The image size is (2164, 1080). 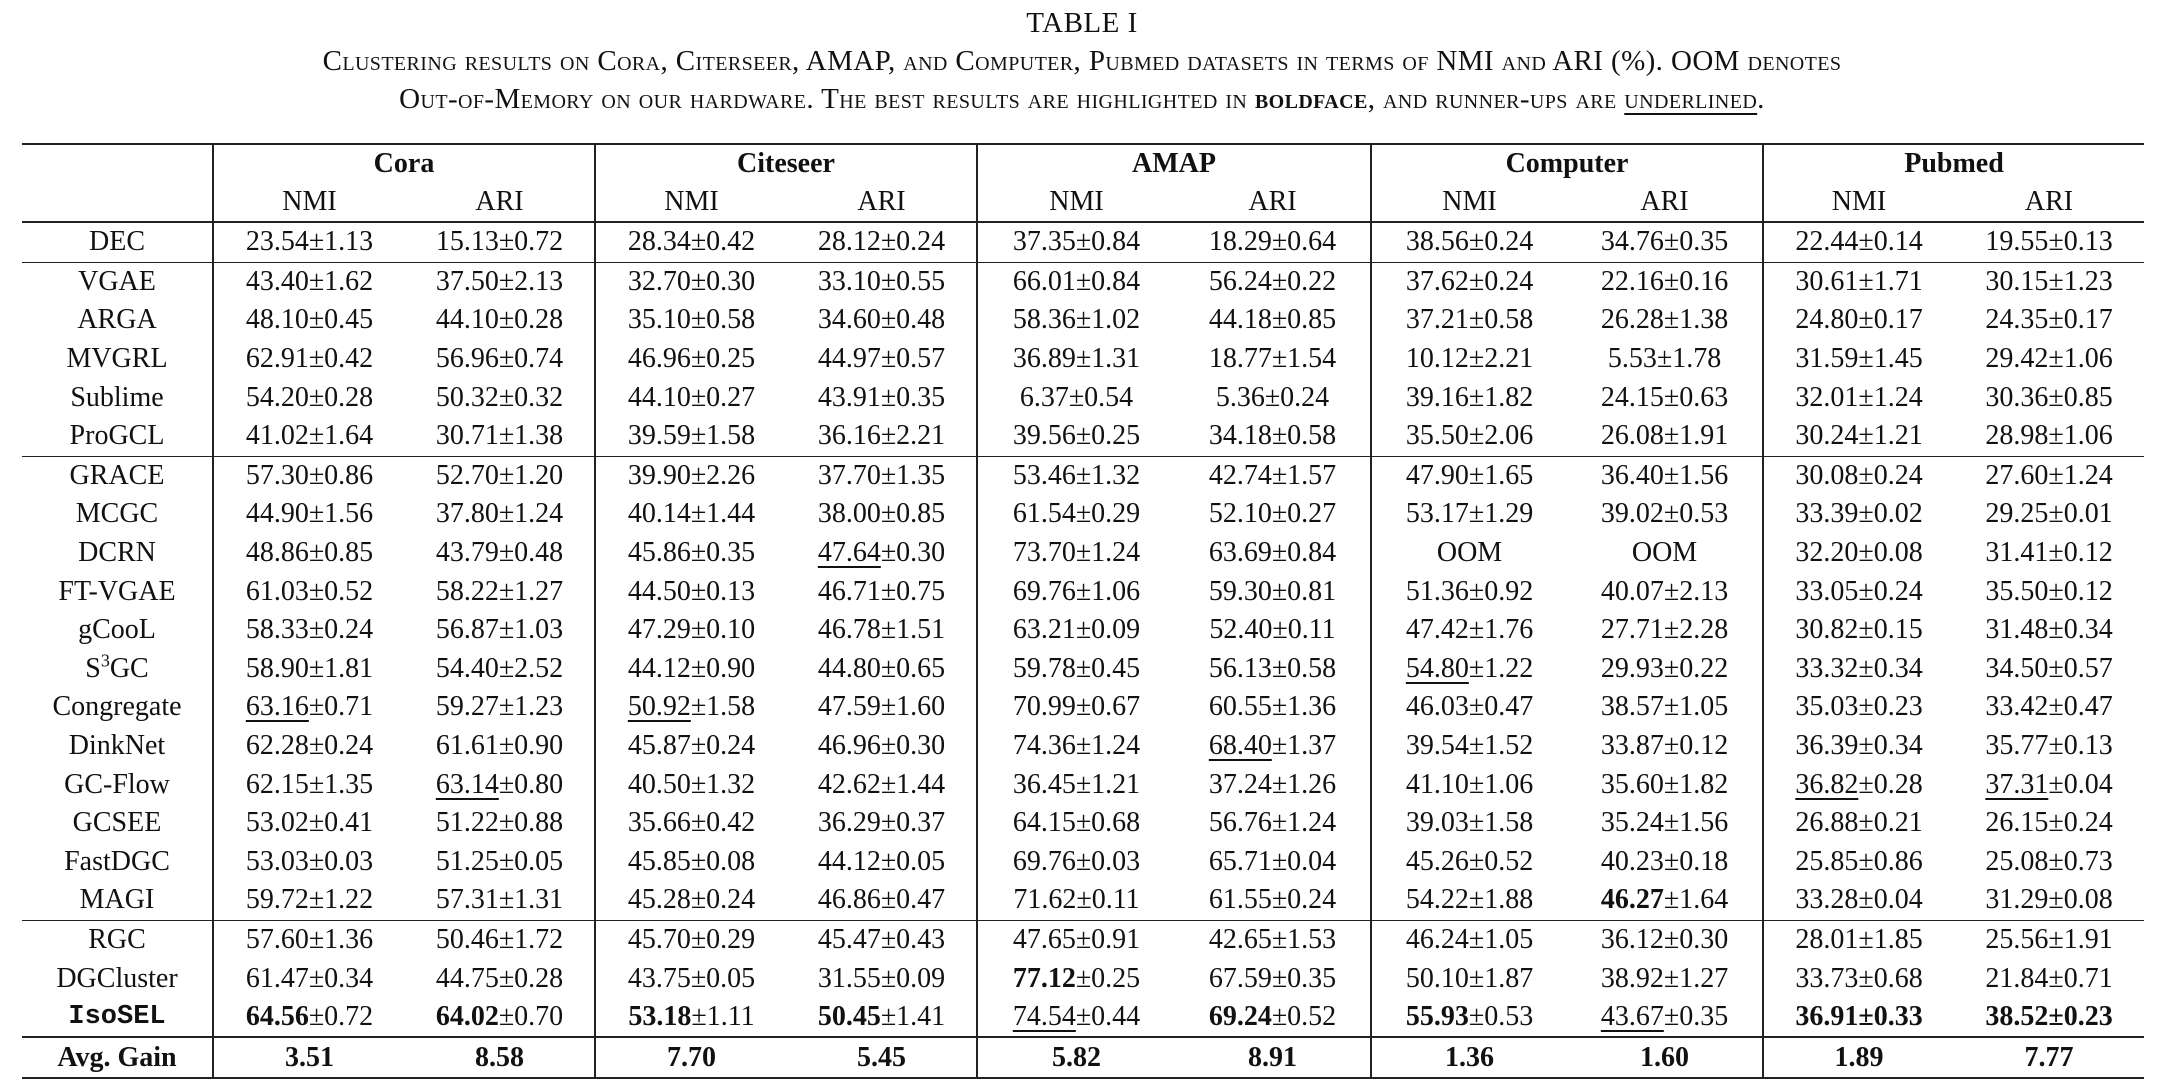 What do you see at coordinates (1858, 359) in the screenshot?
I see `cell-pubmed-nmi: 31.59±1.45` at bounding box center [1858, 359].